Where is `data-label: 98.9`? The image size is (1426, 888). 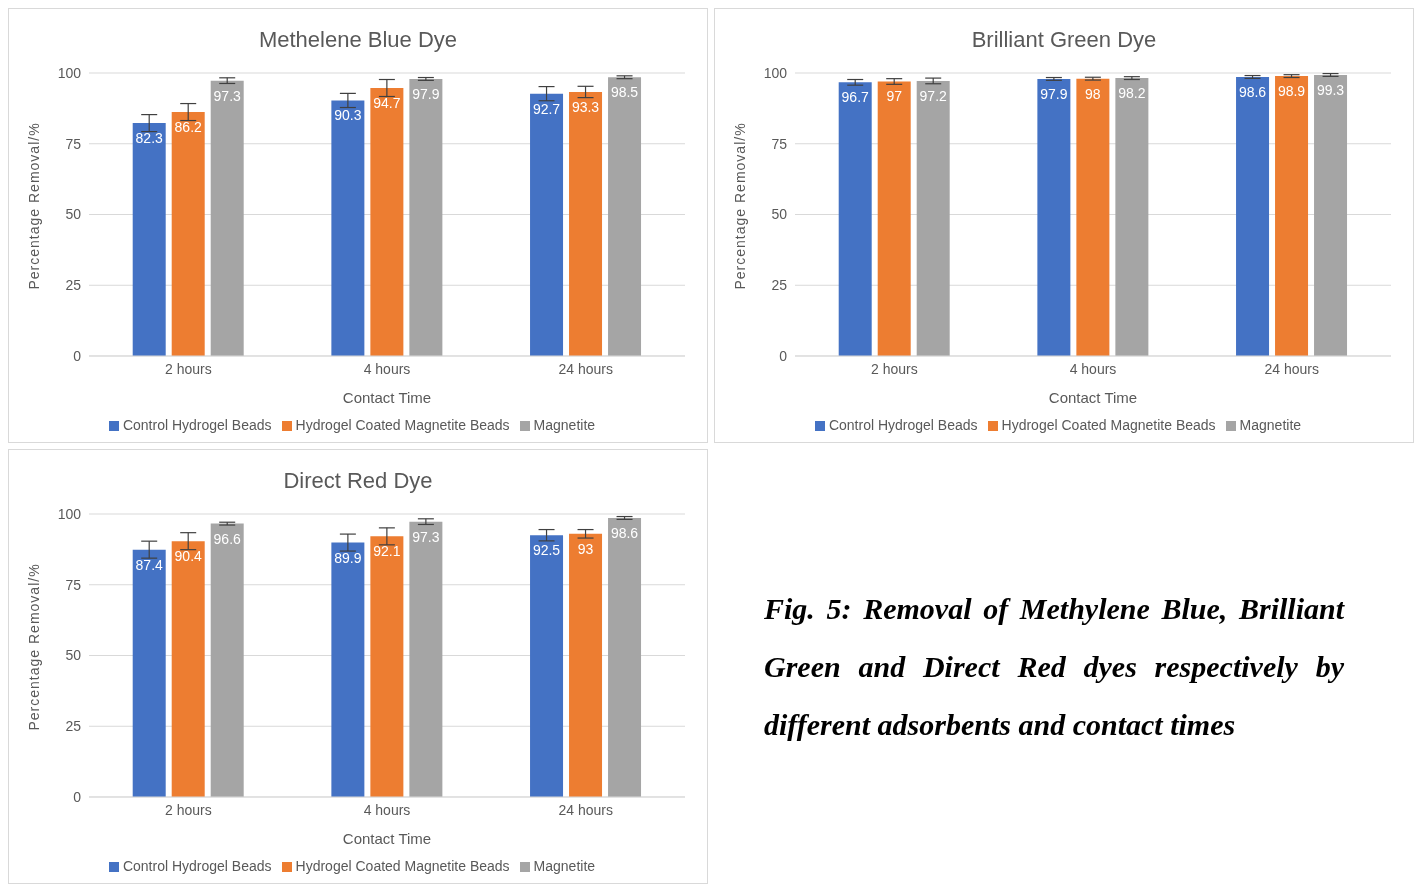
data-label: 98.9 is located at coordinates (1291, 91).